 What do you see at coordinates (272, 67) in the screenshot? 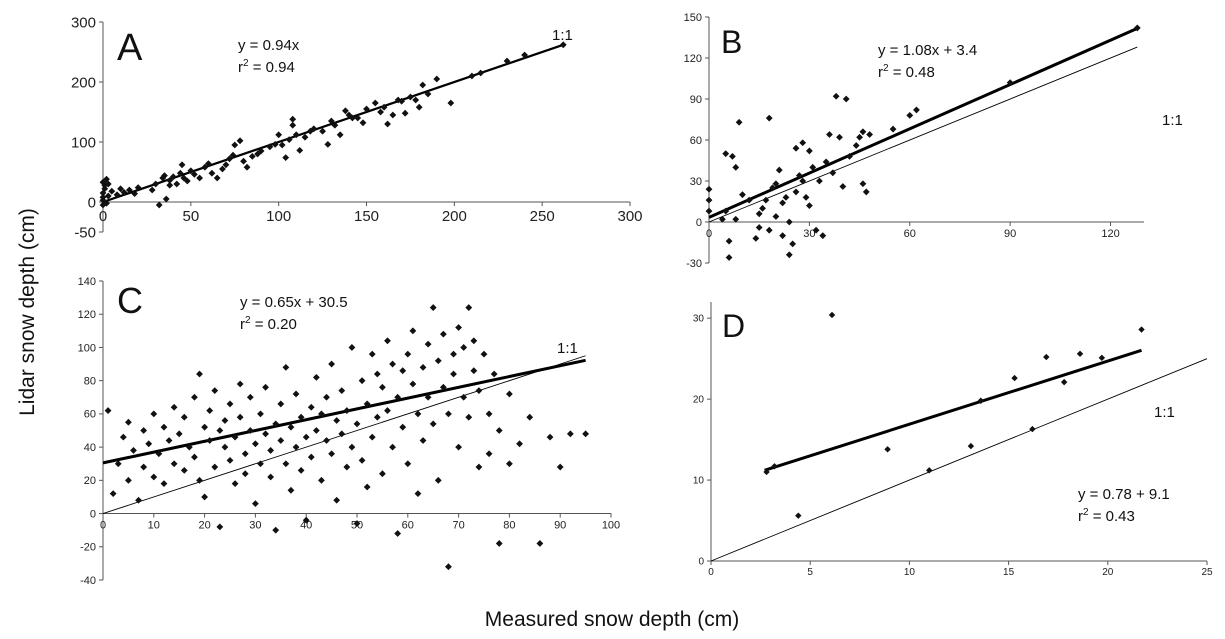
I see `r-squared-value: = 0.94` at bounding box center [272, 67].